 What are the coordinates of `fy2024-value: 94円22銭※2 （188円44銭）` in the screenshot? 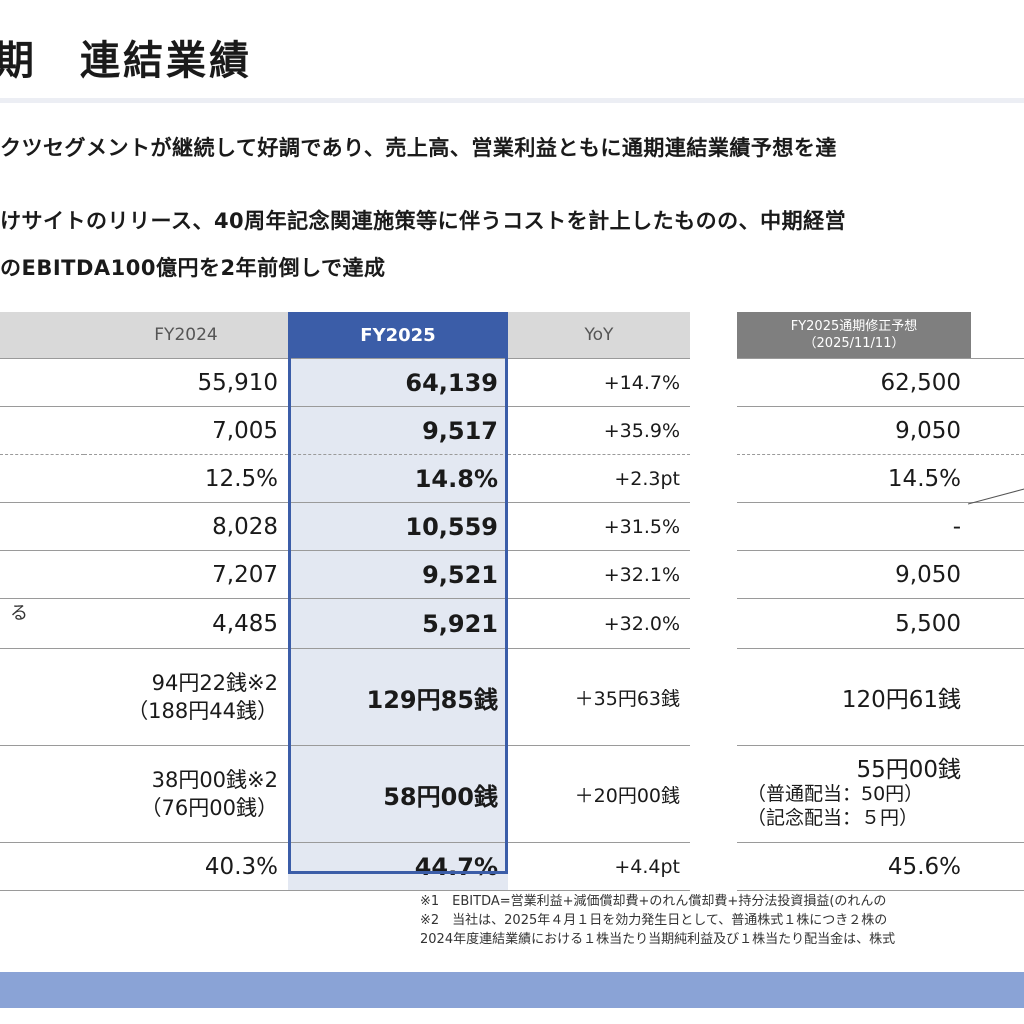 It's located at (186, 697).